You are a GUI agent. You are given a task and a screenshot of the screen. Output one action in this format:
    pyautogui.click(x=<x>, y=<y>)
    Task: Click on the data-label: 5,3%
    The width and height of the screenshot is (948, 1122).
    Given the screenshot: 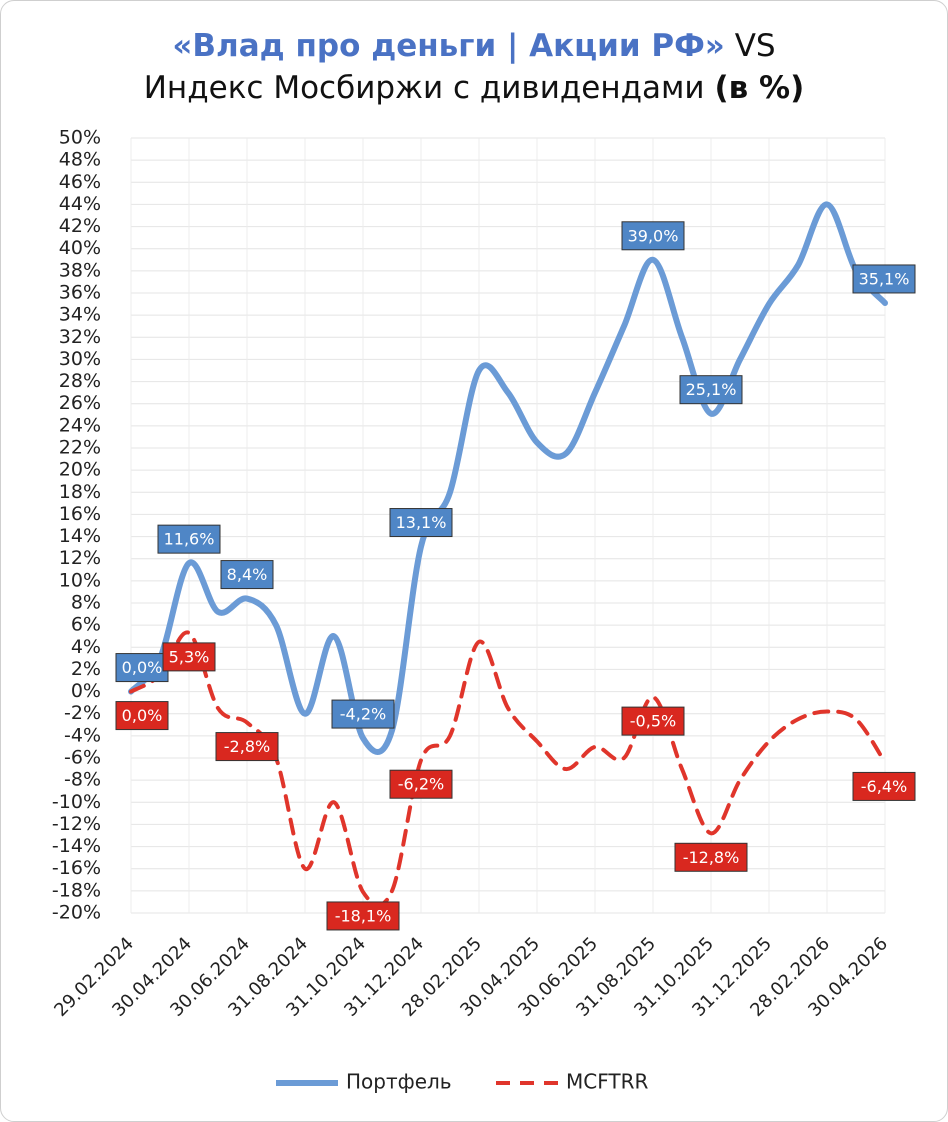 What is the action you would take?
    pyautogui.click(x=189, y=656)
    